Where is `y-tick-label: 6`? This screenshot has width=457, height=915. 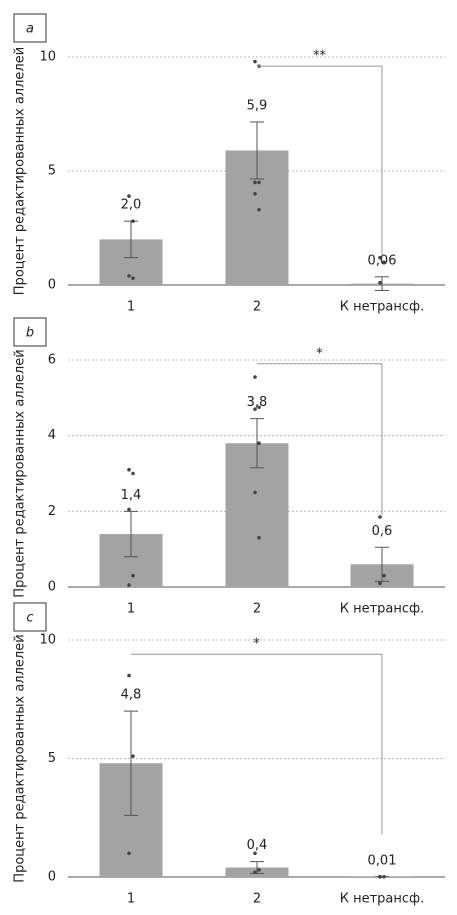
y-tick-label: 6 is located at coordinates (52, 360).